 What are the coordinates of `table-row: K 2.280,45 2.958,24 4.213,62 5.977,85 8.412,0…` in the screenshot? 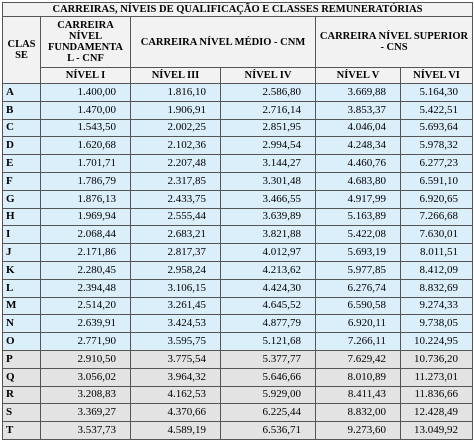 It's located at (238, 270).